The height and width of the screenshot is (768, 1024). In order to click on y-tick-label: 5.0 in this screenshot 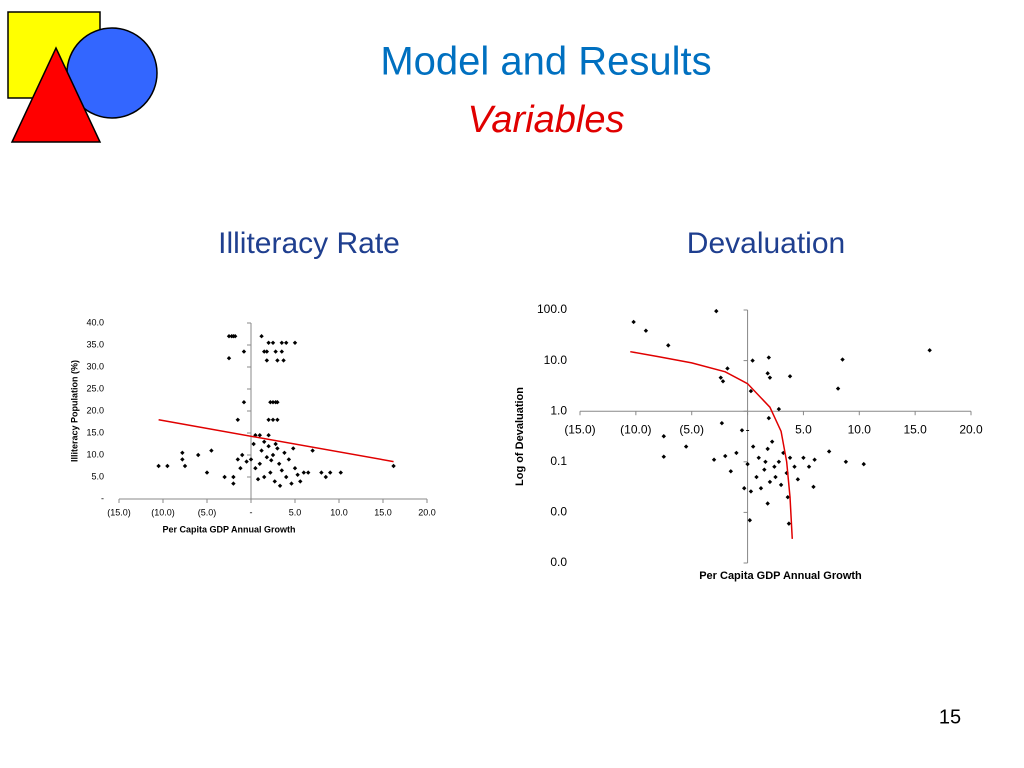, I will do `click(97, 476)`.